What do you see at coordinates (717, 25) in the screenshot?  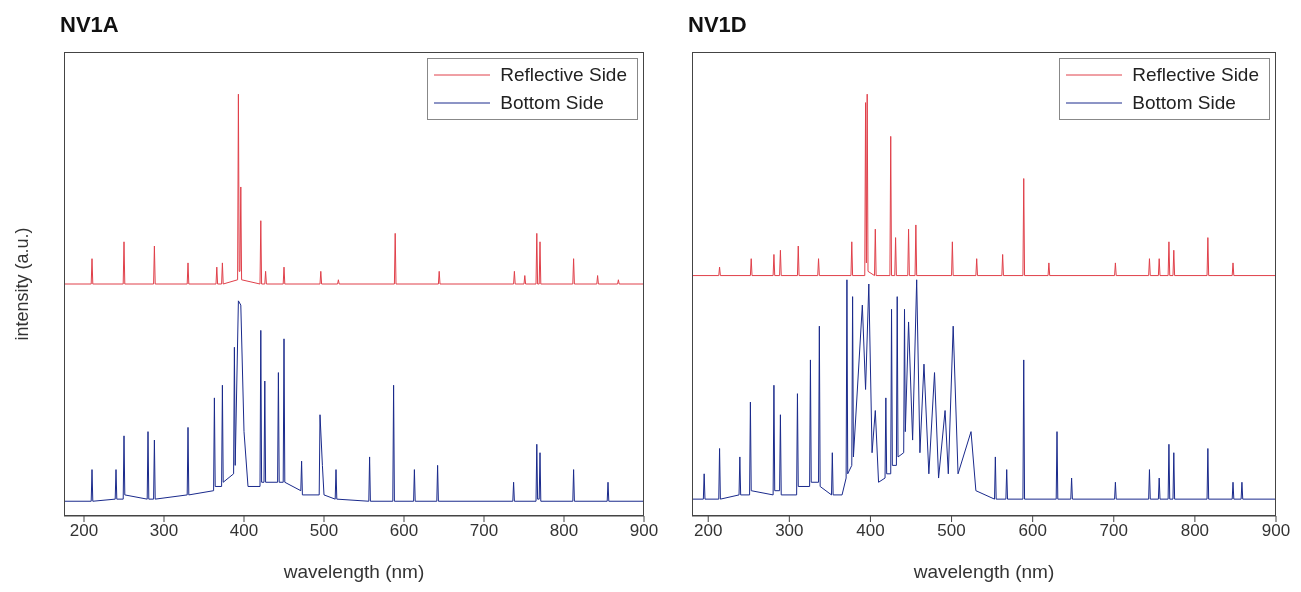 I see `chart-title: NV1D` at bounding box center [717, 25].